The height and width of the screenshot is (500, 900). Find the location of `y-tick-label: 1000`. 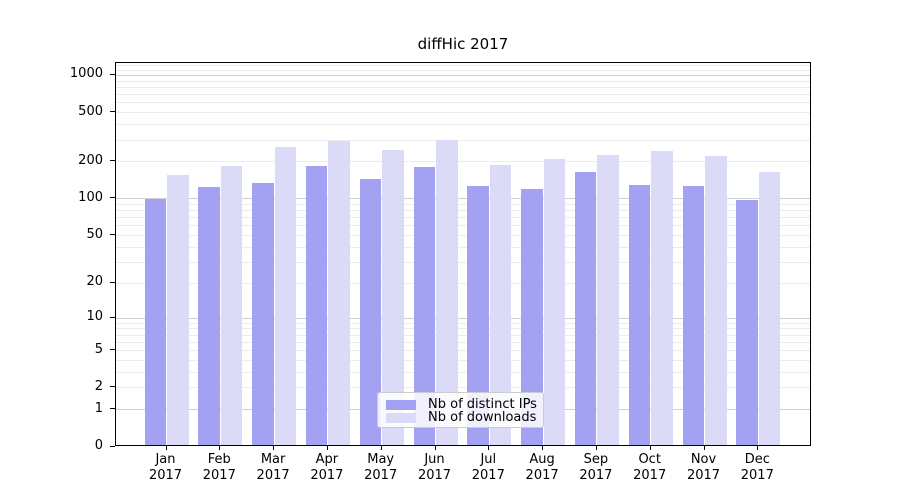

y-tick-label: 1000 is located at coordinates (86, 74).